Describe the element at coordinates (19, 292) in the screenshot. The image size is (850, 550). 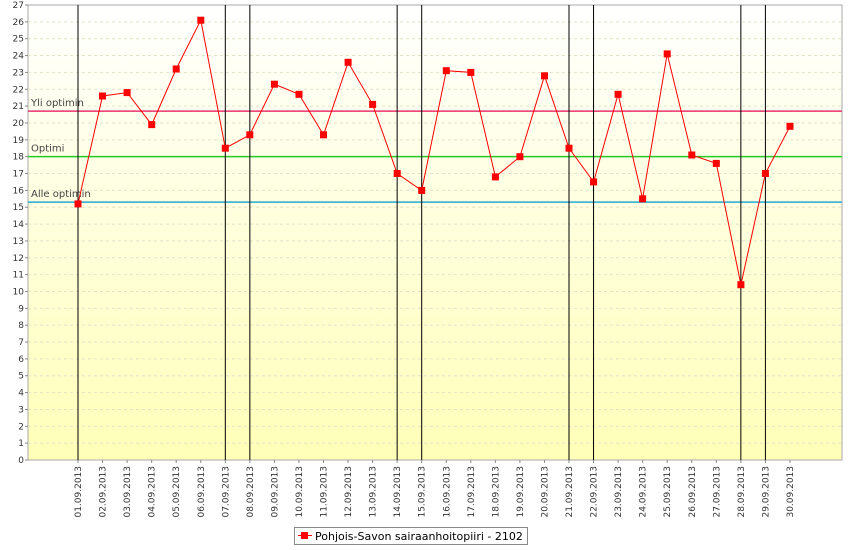
I see `y-tick-label: 10` at that location.